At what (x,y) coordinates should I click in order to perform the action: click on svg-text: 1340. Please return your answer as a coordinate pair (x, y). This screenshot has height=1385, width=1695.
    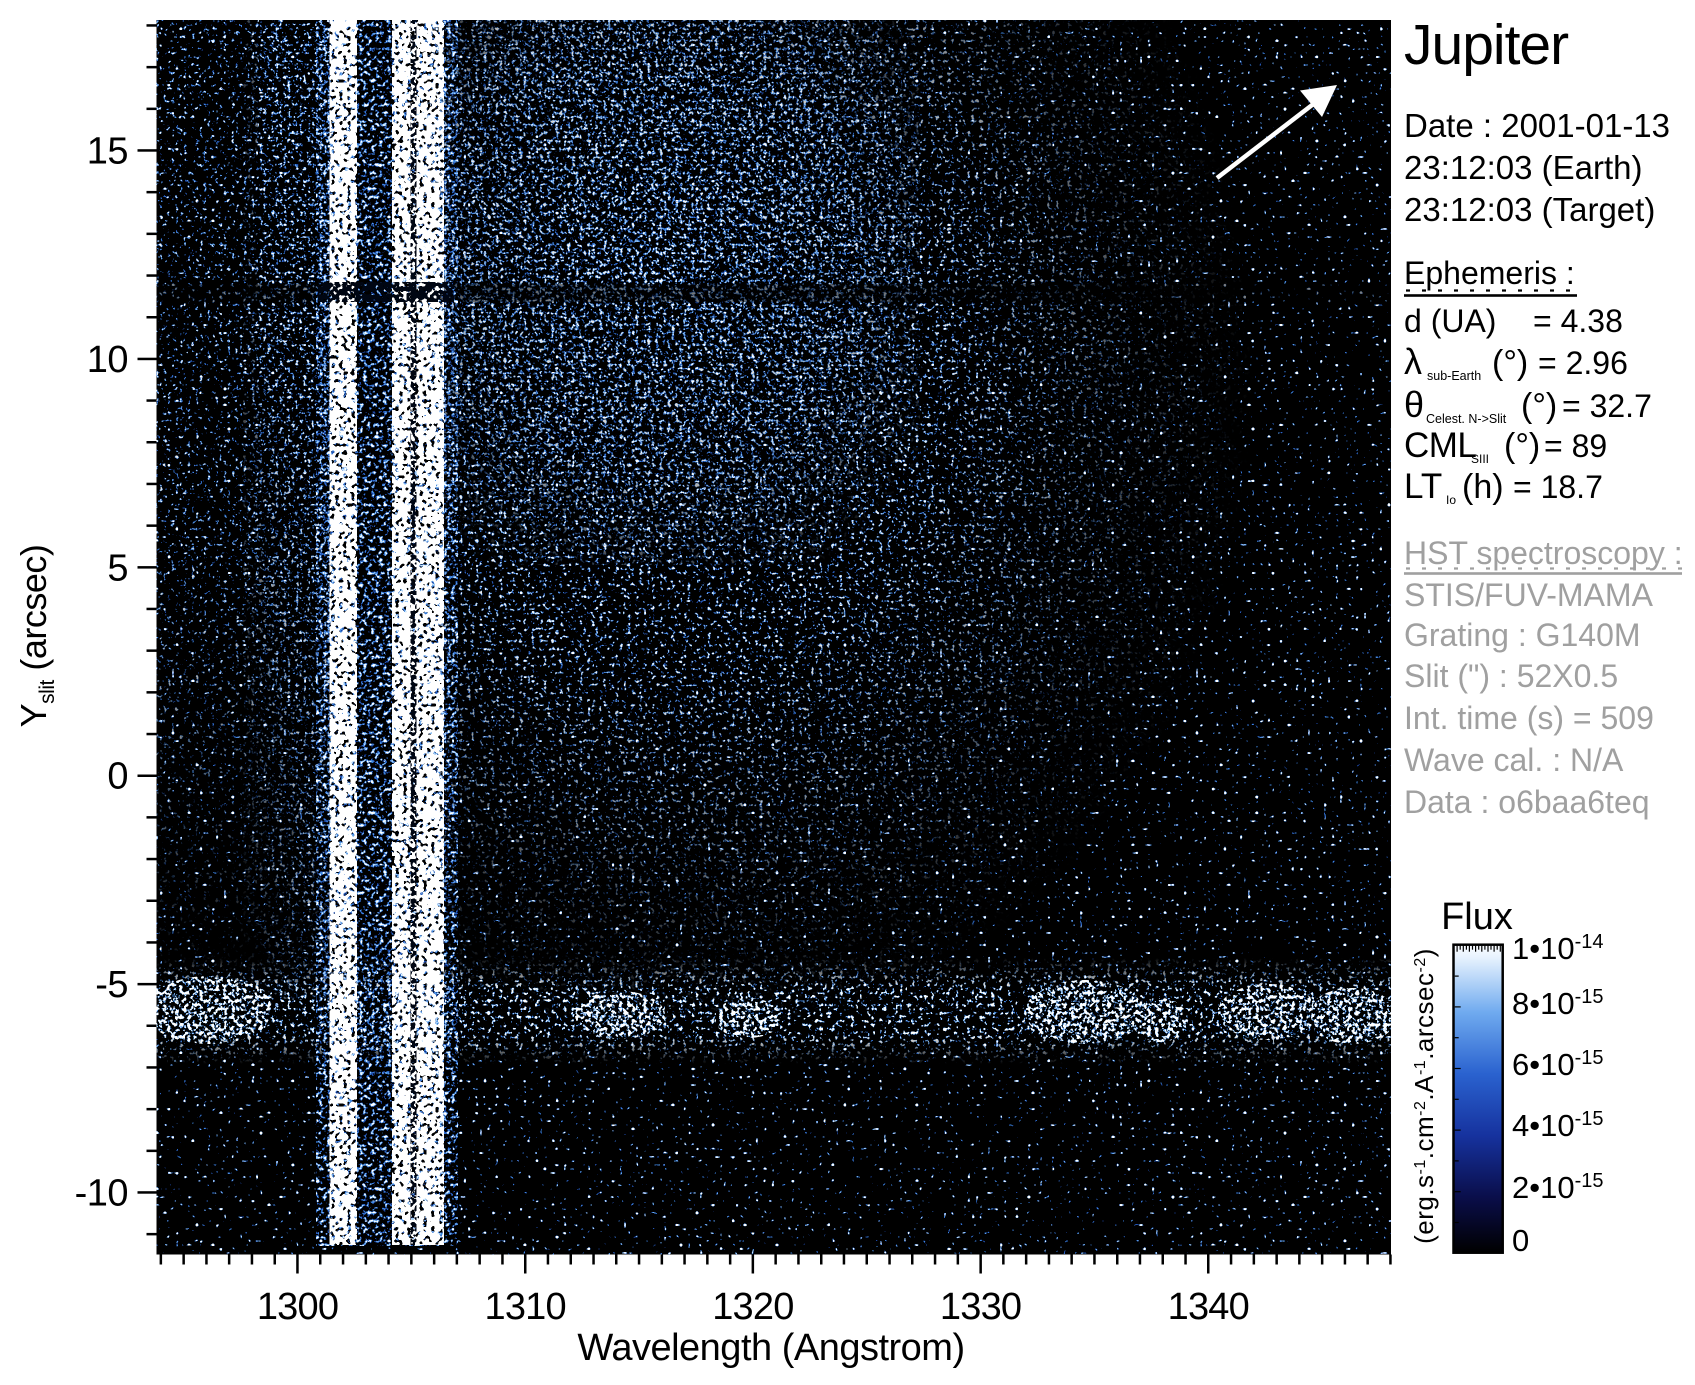
    Looking at the image, I should click on (1208, 1307).